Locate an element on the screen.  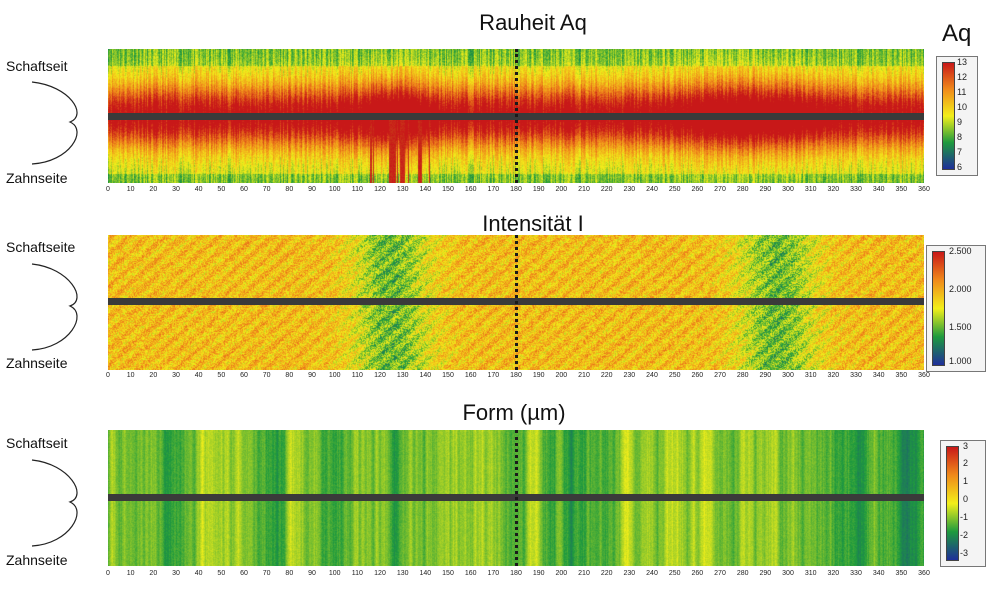
x-tick-label: 180 is located at coordinates (516, 573).